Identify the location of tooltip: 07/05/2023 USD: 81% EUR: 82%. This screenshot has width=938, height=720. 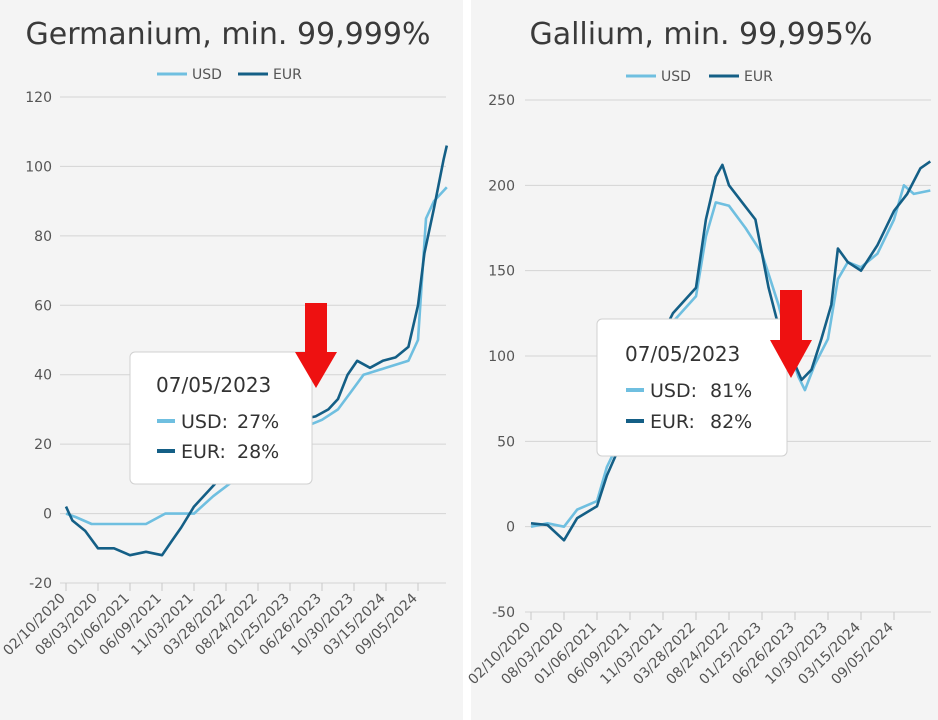
(692, 387).